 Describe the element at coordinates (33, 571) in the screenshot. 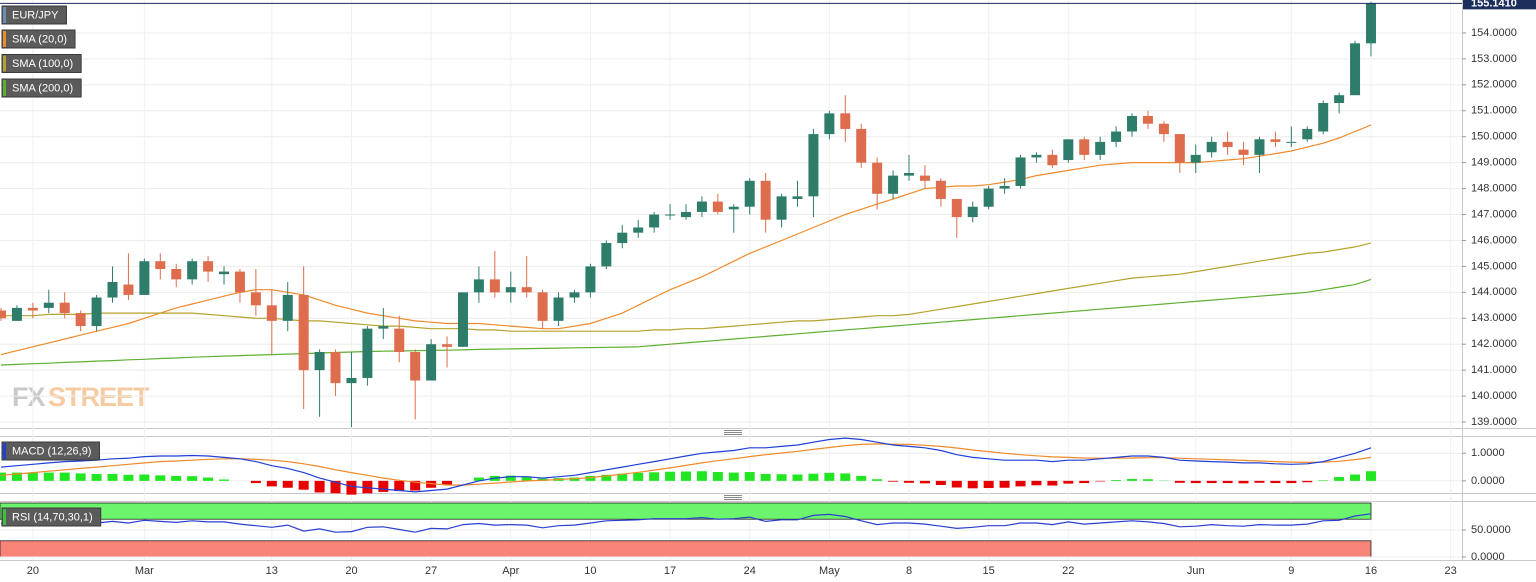

I see `x-tick-label: 20` at that location.